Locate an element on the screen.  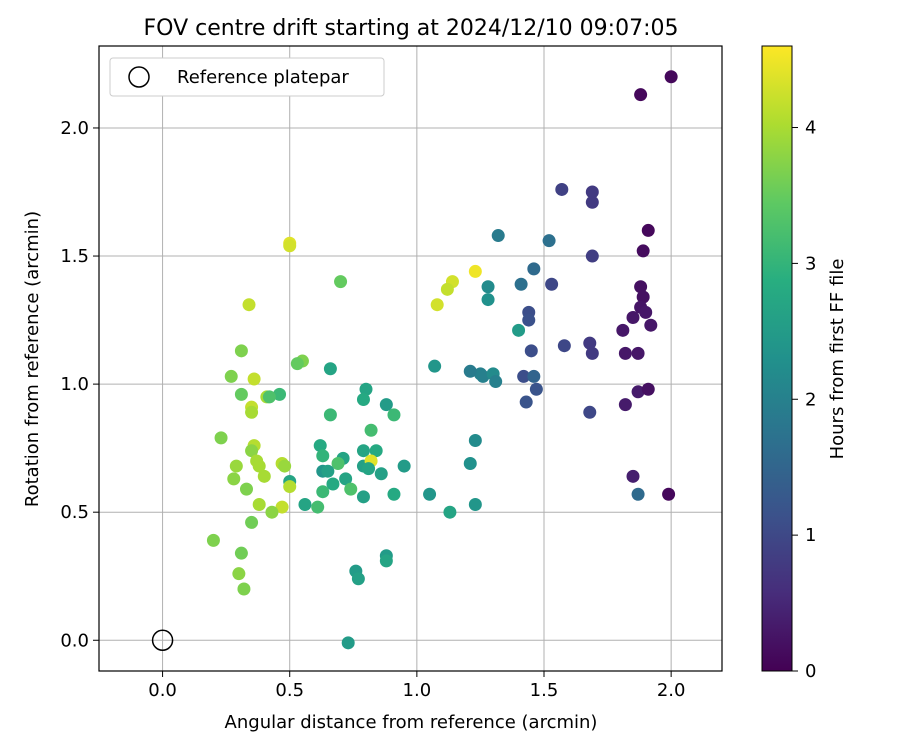
x-tick-label: 1.5 is located at coordinates (544, 690).